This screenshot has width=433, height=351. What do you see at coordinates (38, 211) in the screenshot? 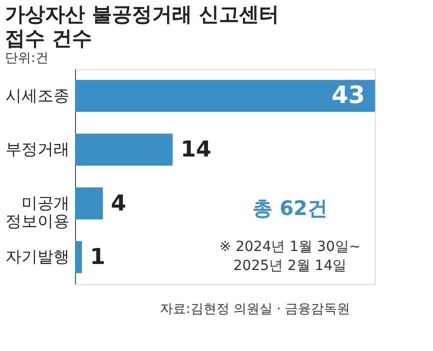
I see `y-tick-label: 미공개 정보이용` at bounding box center [38, 211].